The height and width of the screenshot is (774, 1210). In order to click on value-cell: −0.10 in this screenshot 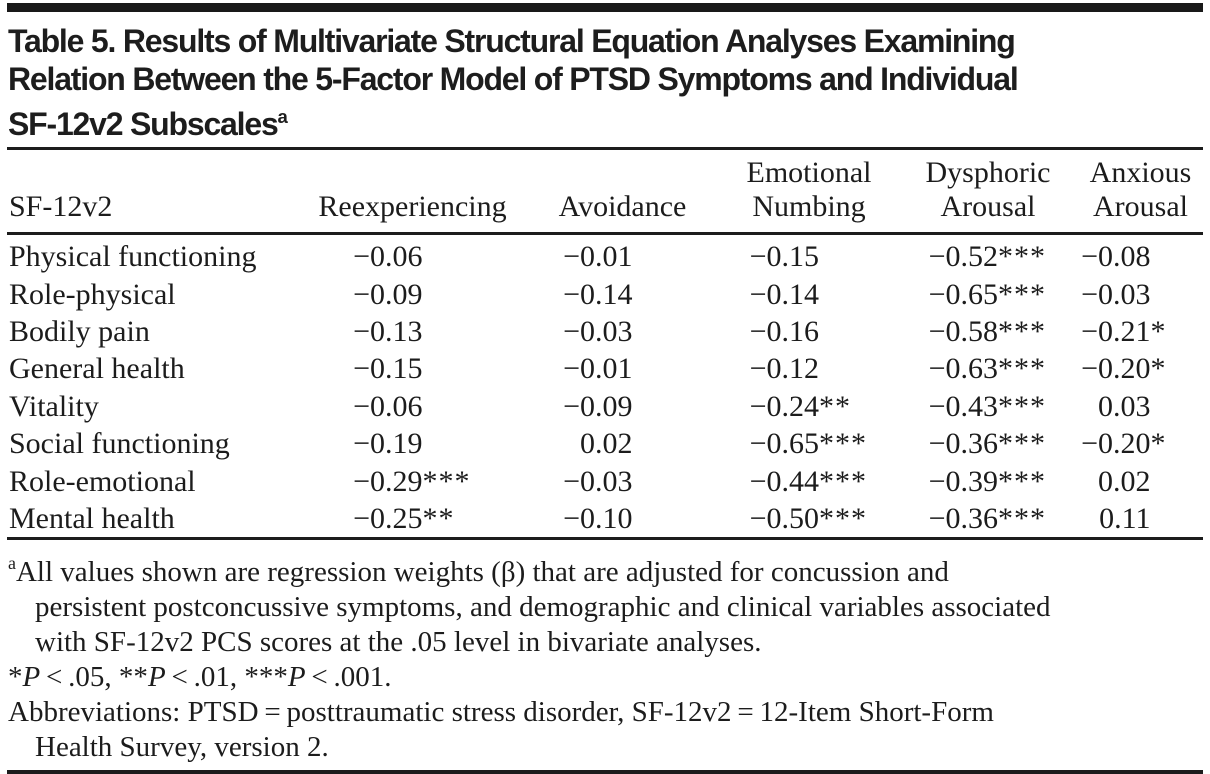, I will do `click(622, 519)`.